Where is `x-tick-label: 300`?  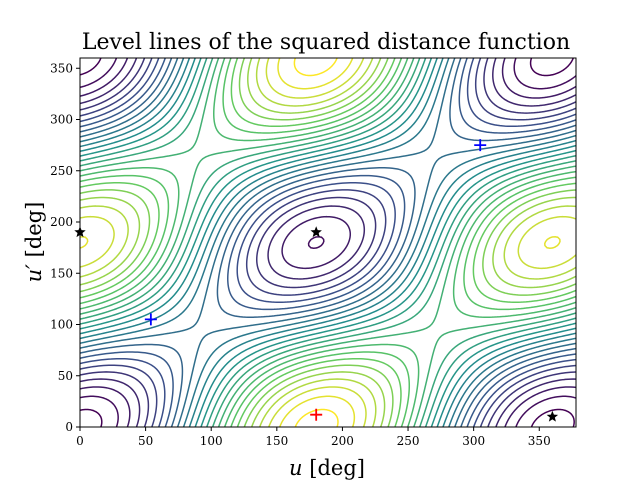 x-tick-label: 300 is located at coordinates (473, 441).